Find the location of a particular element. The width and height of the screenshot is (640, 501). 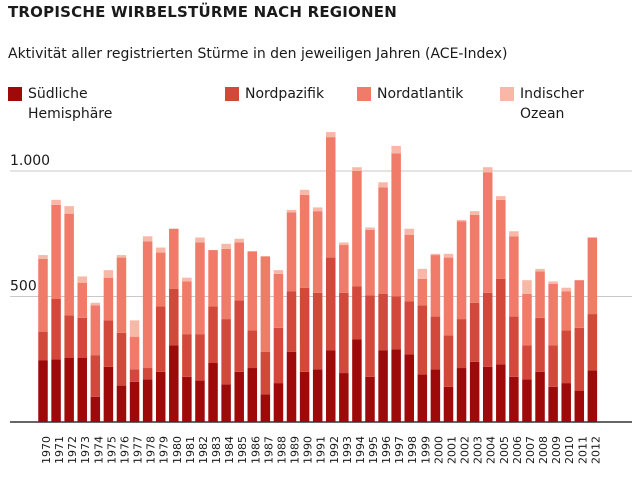

x-tick-label: 1985 is located at coordinates (242, 450).